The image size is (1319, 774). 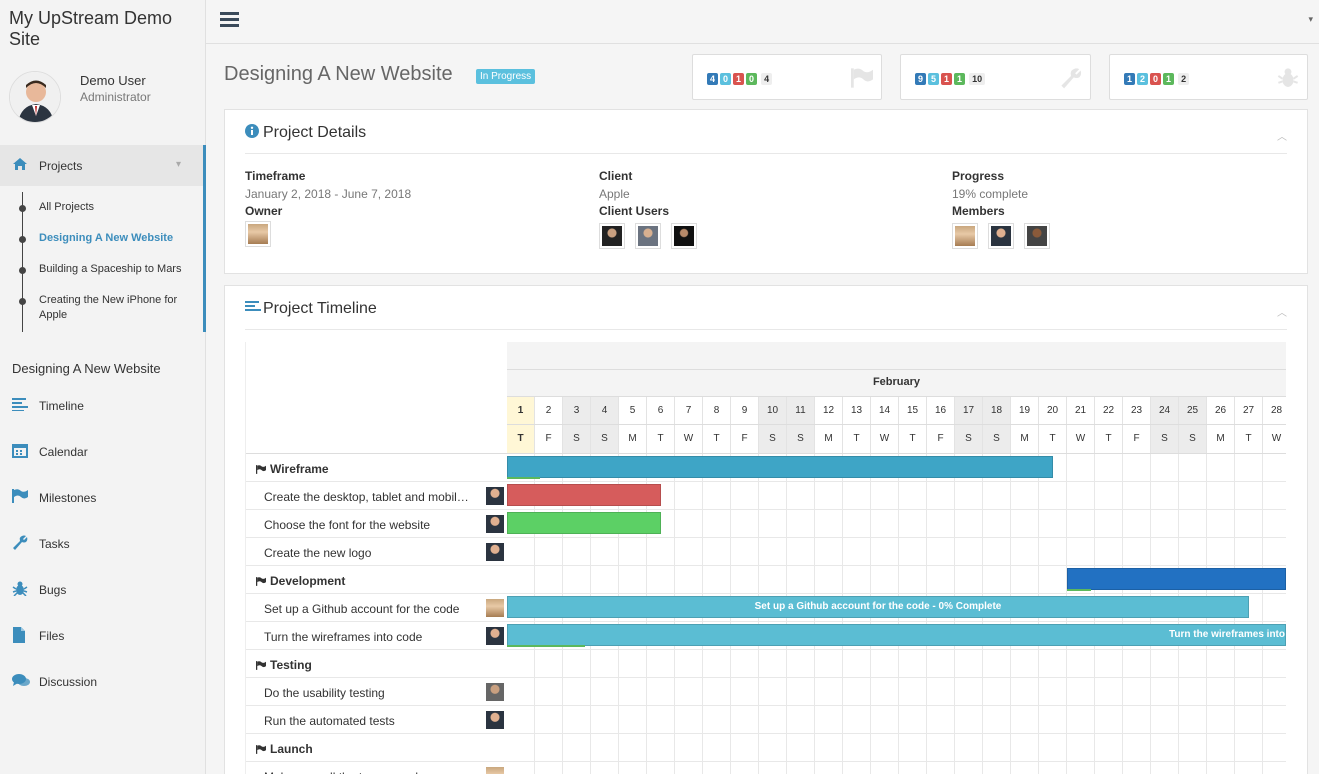 What do you see at coordinates (896, 635) in the screenshot?
I see `gantt-bar: Turn the wireframes into` at bounding box center [896, 635].